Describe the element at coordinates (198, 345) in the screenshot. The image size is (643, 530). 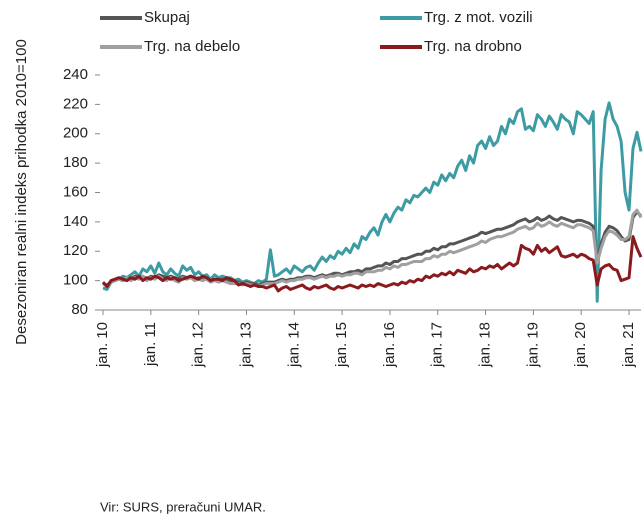
I see `x-tick-label: jan. 12` at that location.